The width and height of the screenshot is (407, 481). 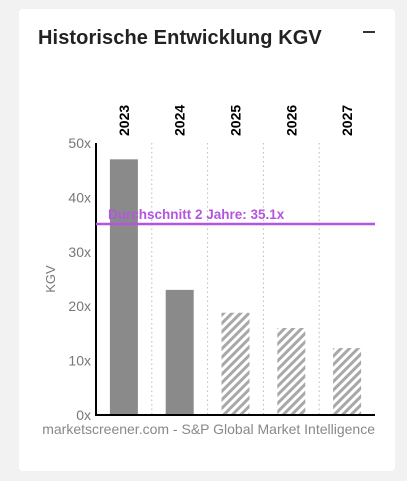 What do you see at coordinates (123, 287) in the screenshot?
I see `bar-2023` at bounding box center [123, 287].